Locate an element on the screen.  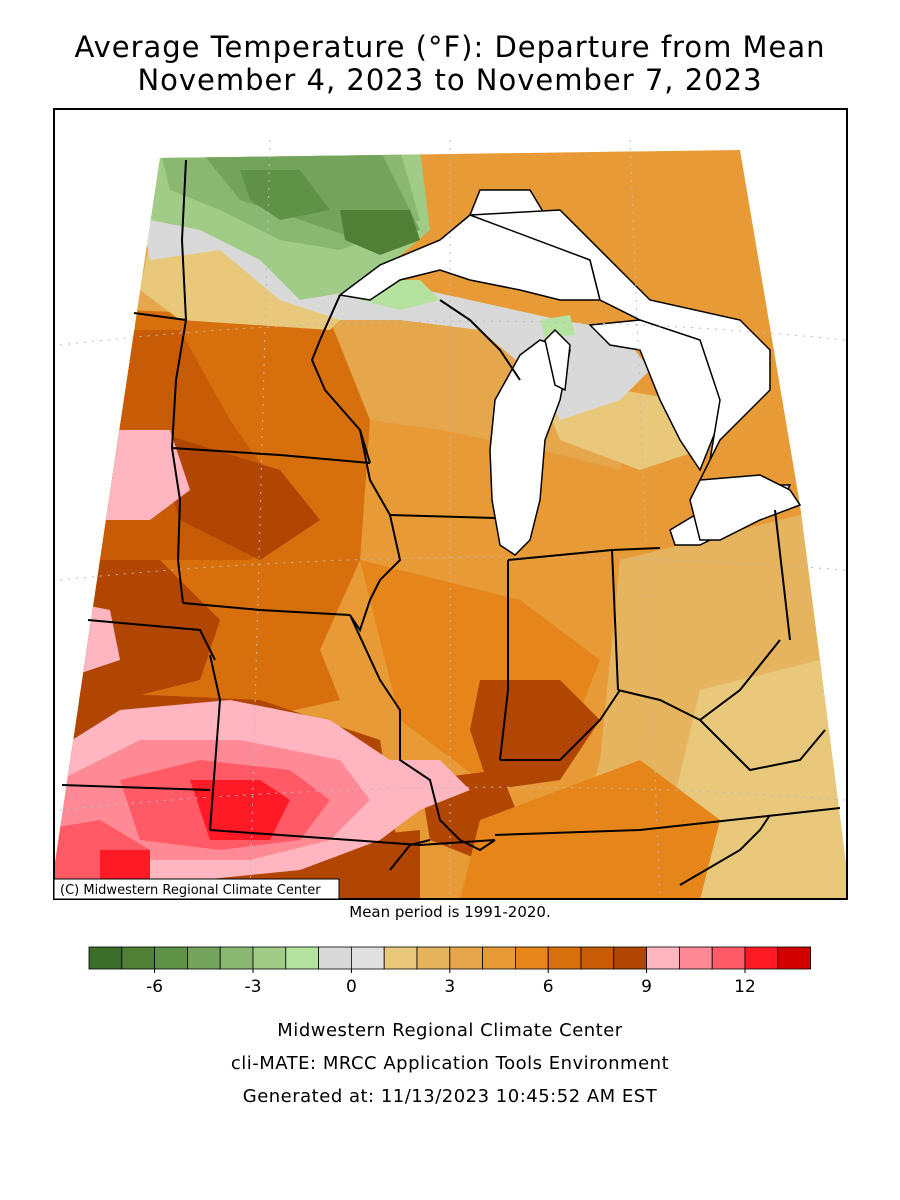
copyright-box is located at coordinates (196, 889).